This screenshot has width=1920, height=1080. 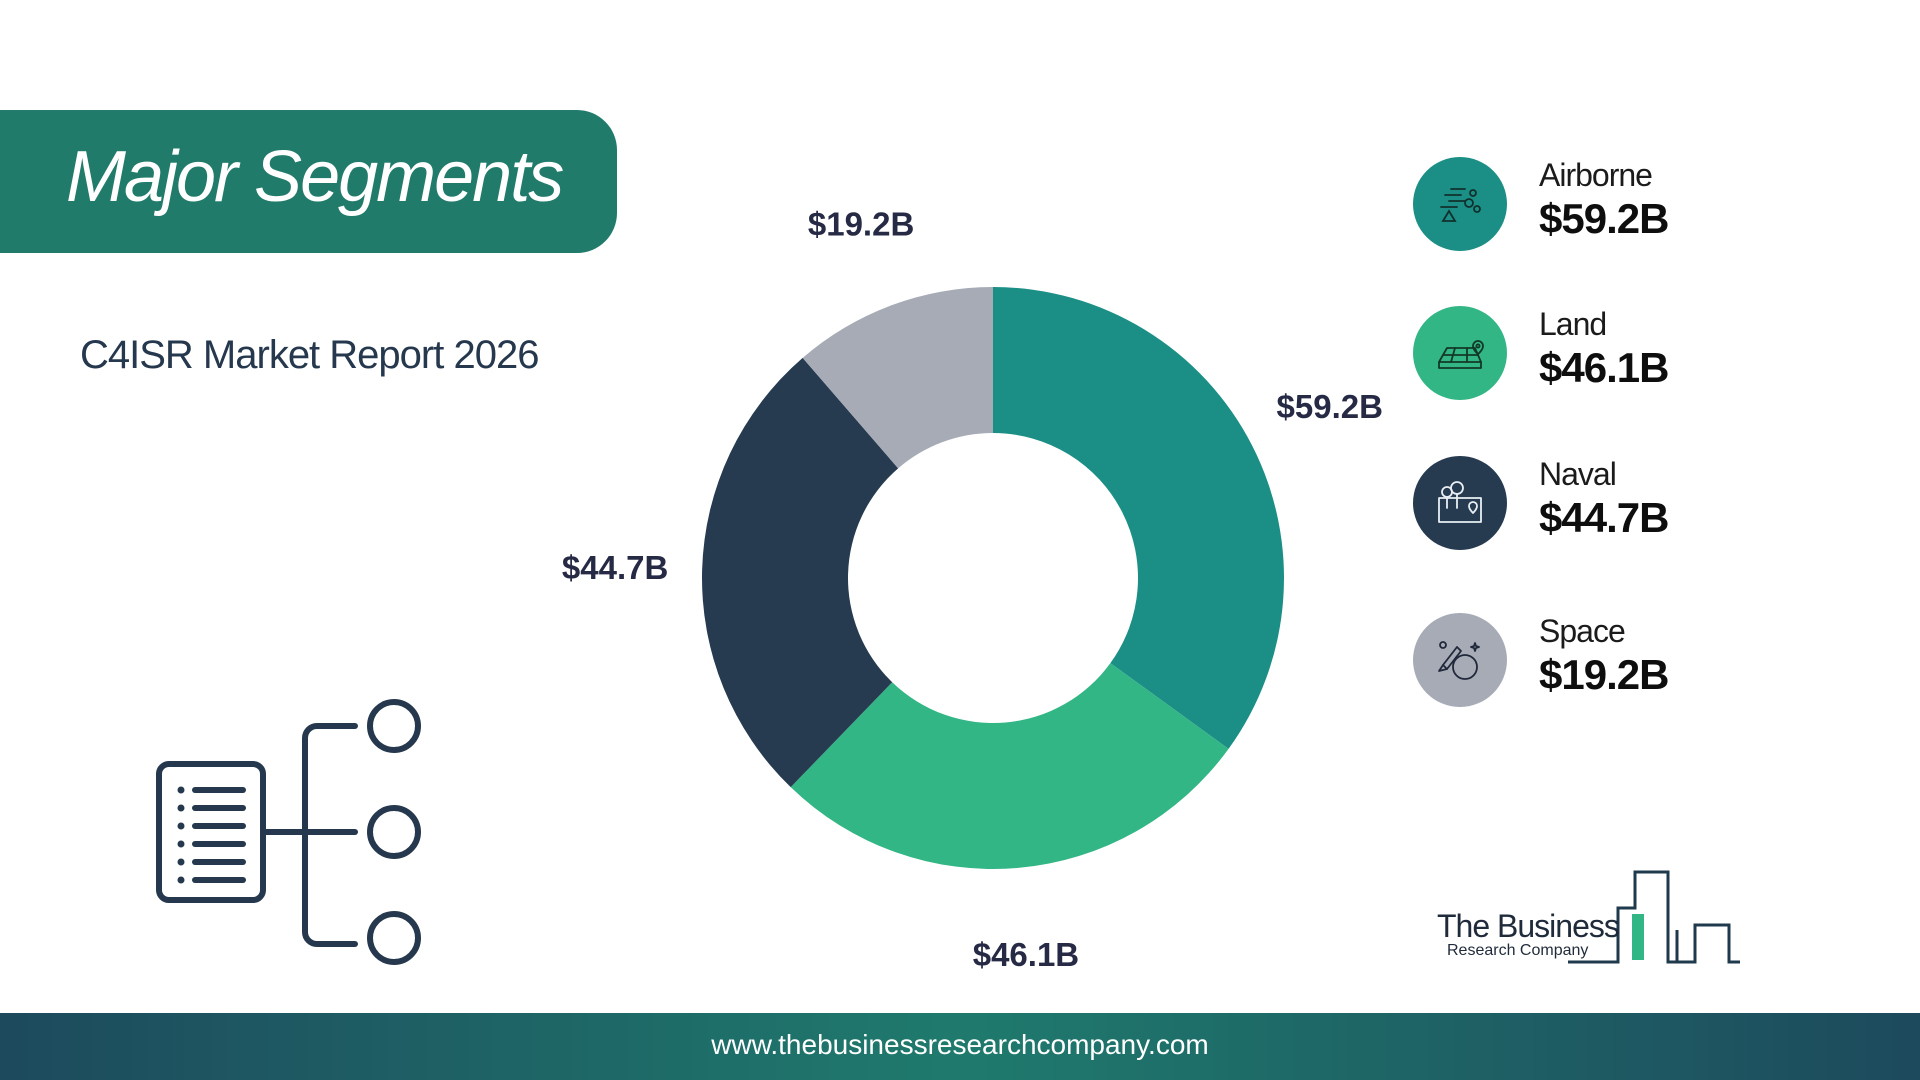 What do you see at coordinates (1578, 474) in the screenshot?
I see `legend-label: Naval` at bounding box center [1578, 474].